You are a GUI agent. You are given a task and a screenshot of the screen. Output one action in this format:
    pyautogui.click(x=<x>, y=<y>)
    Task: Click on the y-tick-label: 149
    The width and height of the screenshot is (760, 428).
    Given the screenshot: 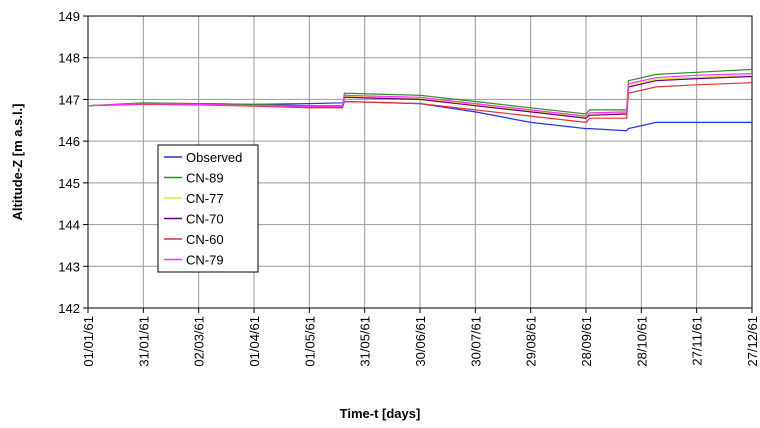 What is the action you would take?
    pyautogui.click(x=69, y=16)
    